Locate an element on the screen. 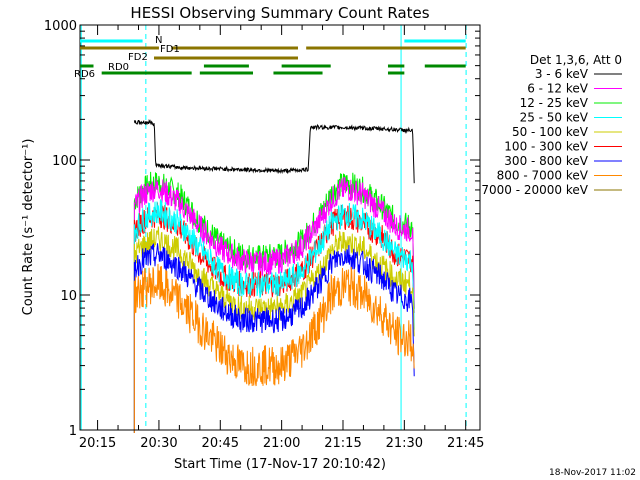 This screenshot has width=640, height=480. x-tick-label: 21:30 is located at coordinates (404, 443).